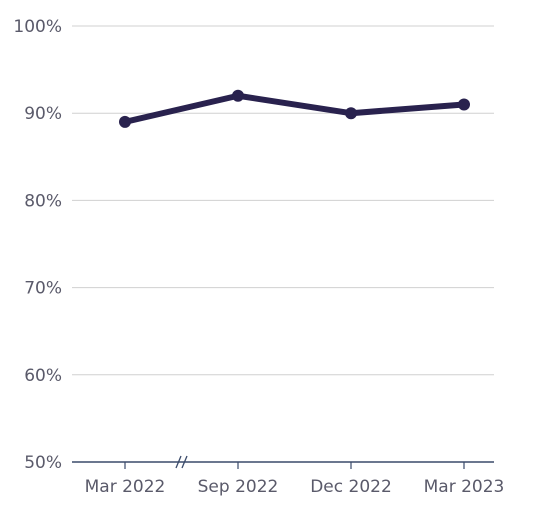  I want to click on y-tick-label: 60%, so click(43, 376).